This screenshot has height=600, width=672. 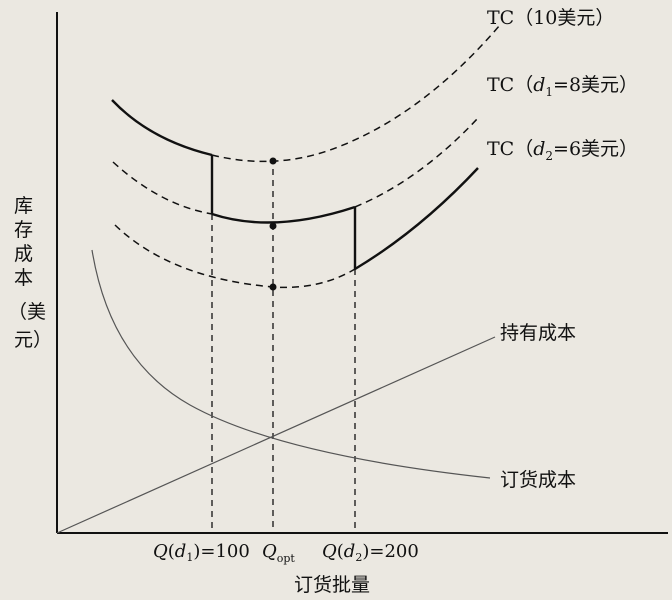 I want to click on tick-q2-close: ), so click(x=365, y=551).